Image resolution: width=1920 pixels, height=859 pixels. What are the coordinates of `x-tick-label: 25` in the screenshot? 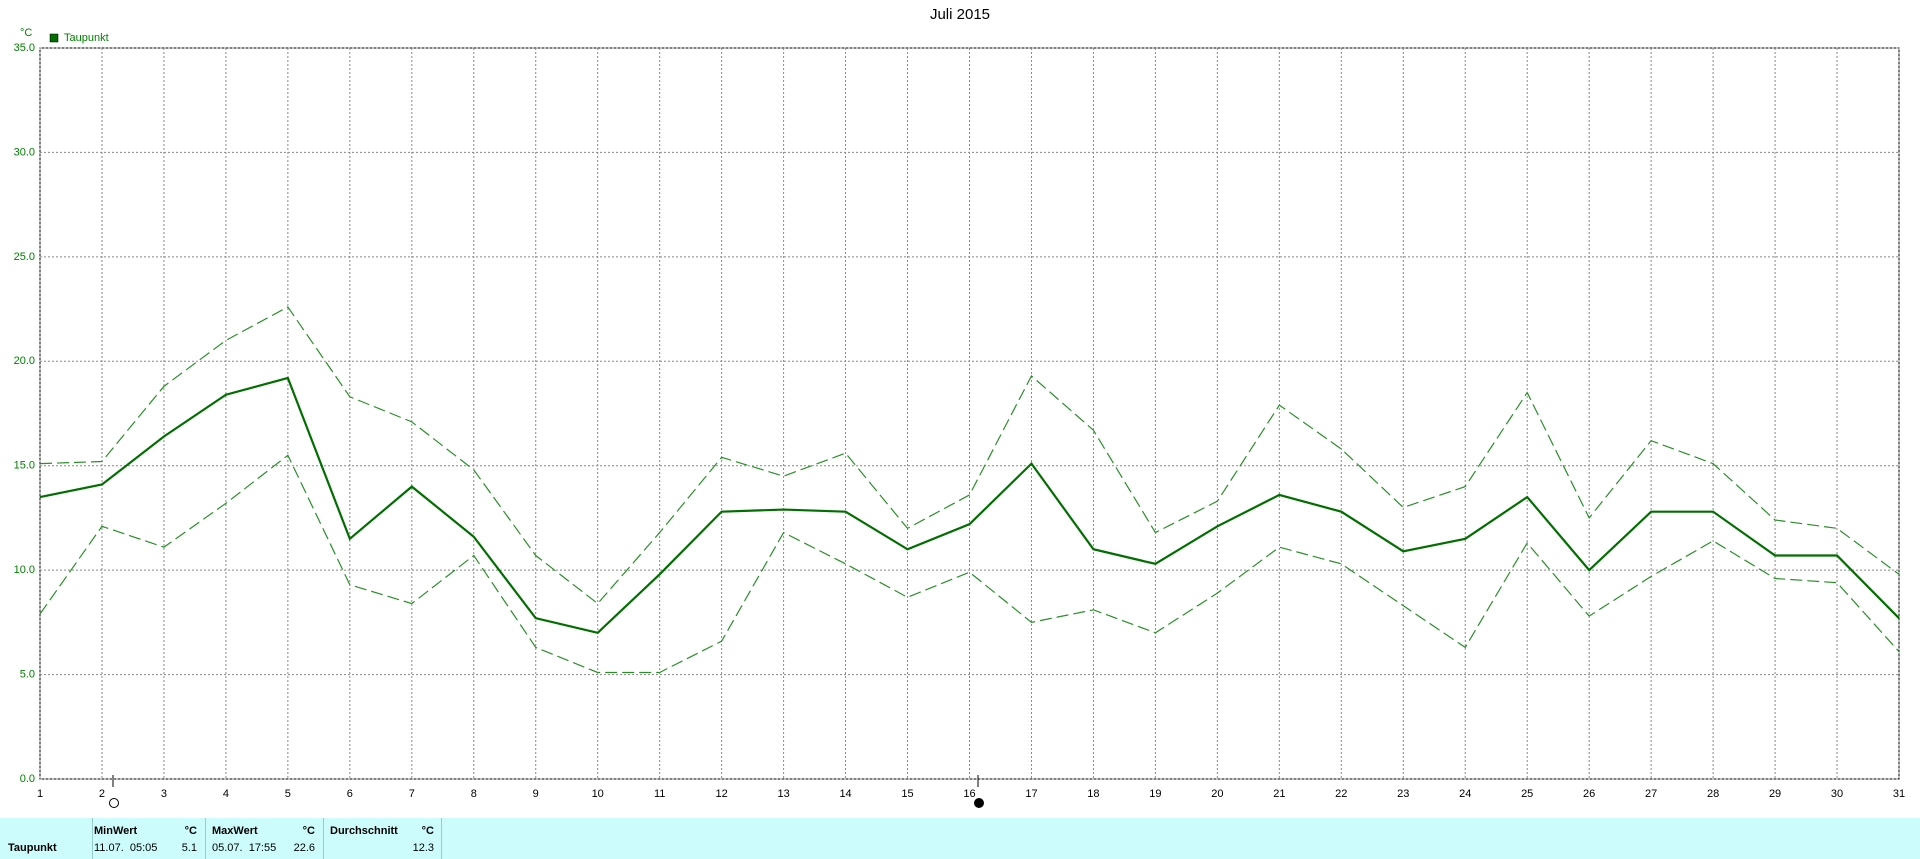 It's located at (1527, 794).